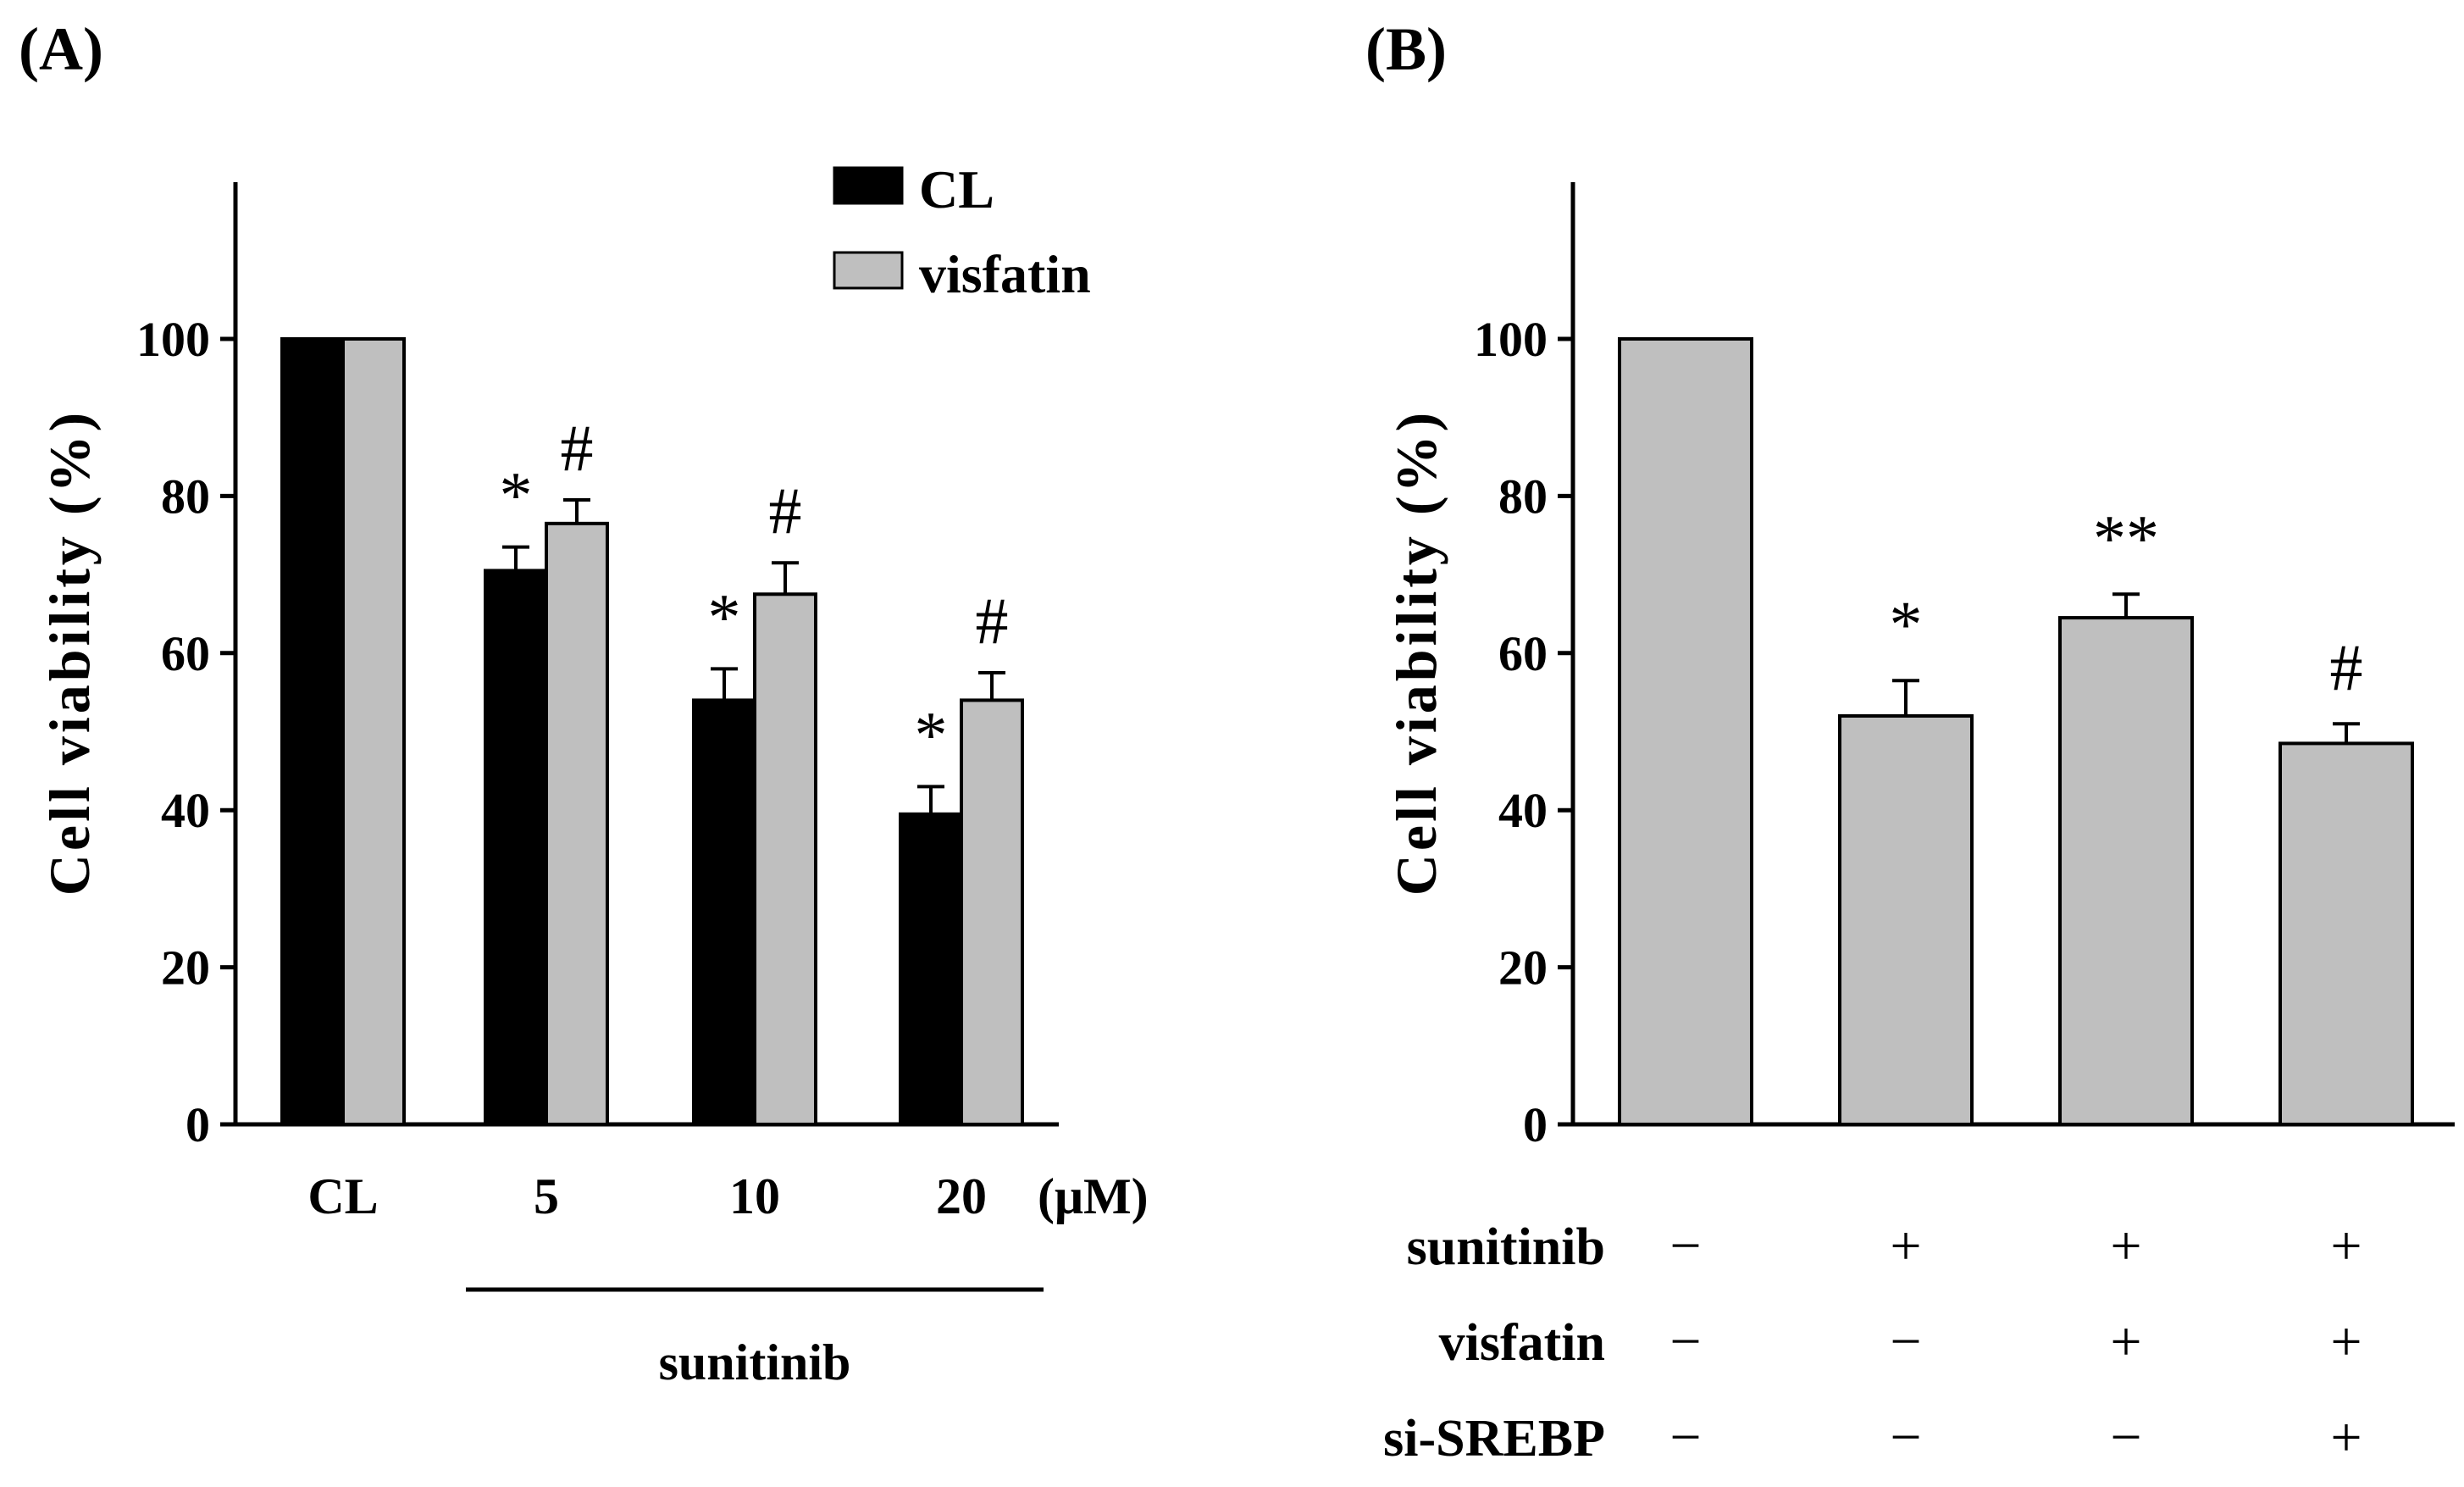  I want to click on panel-b-ytick-label: 60, so click(1523, 653).